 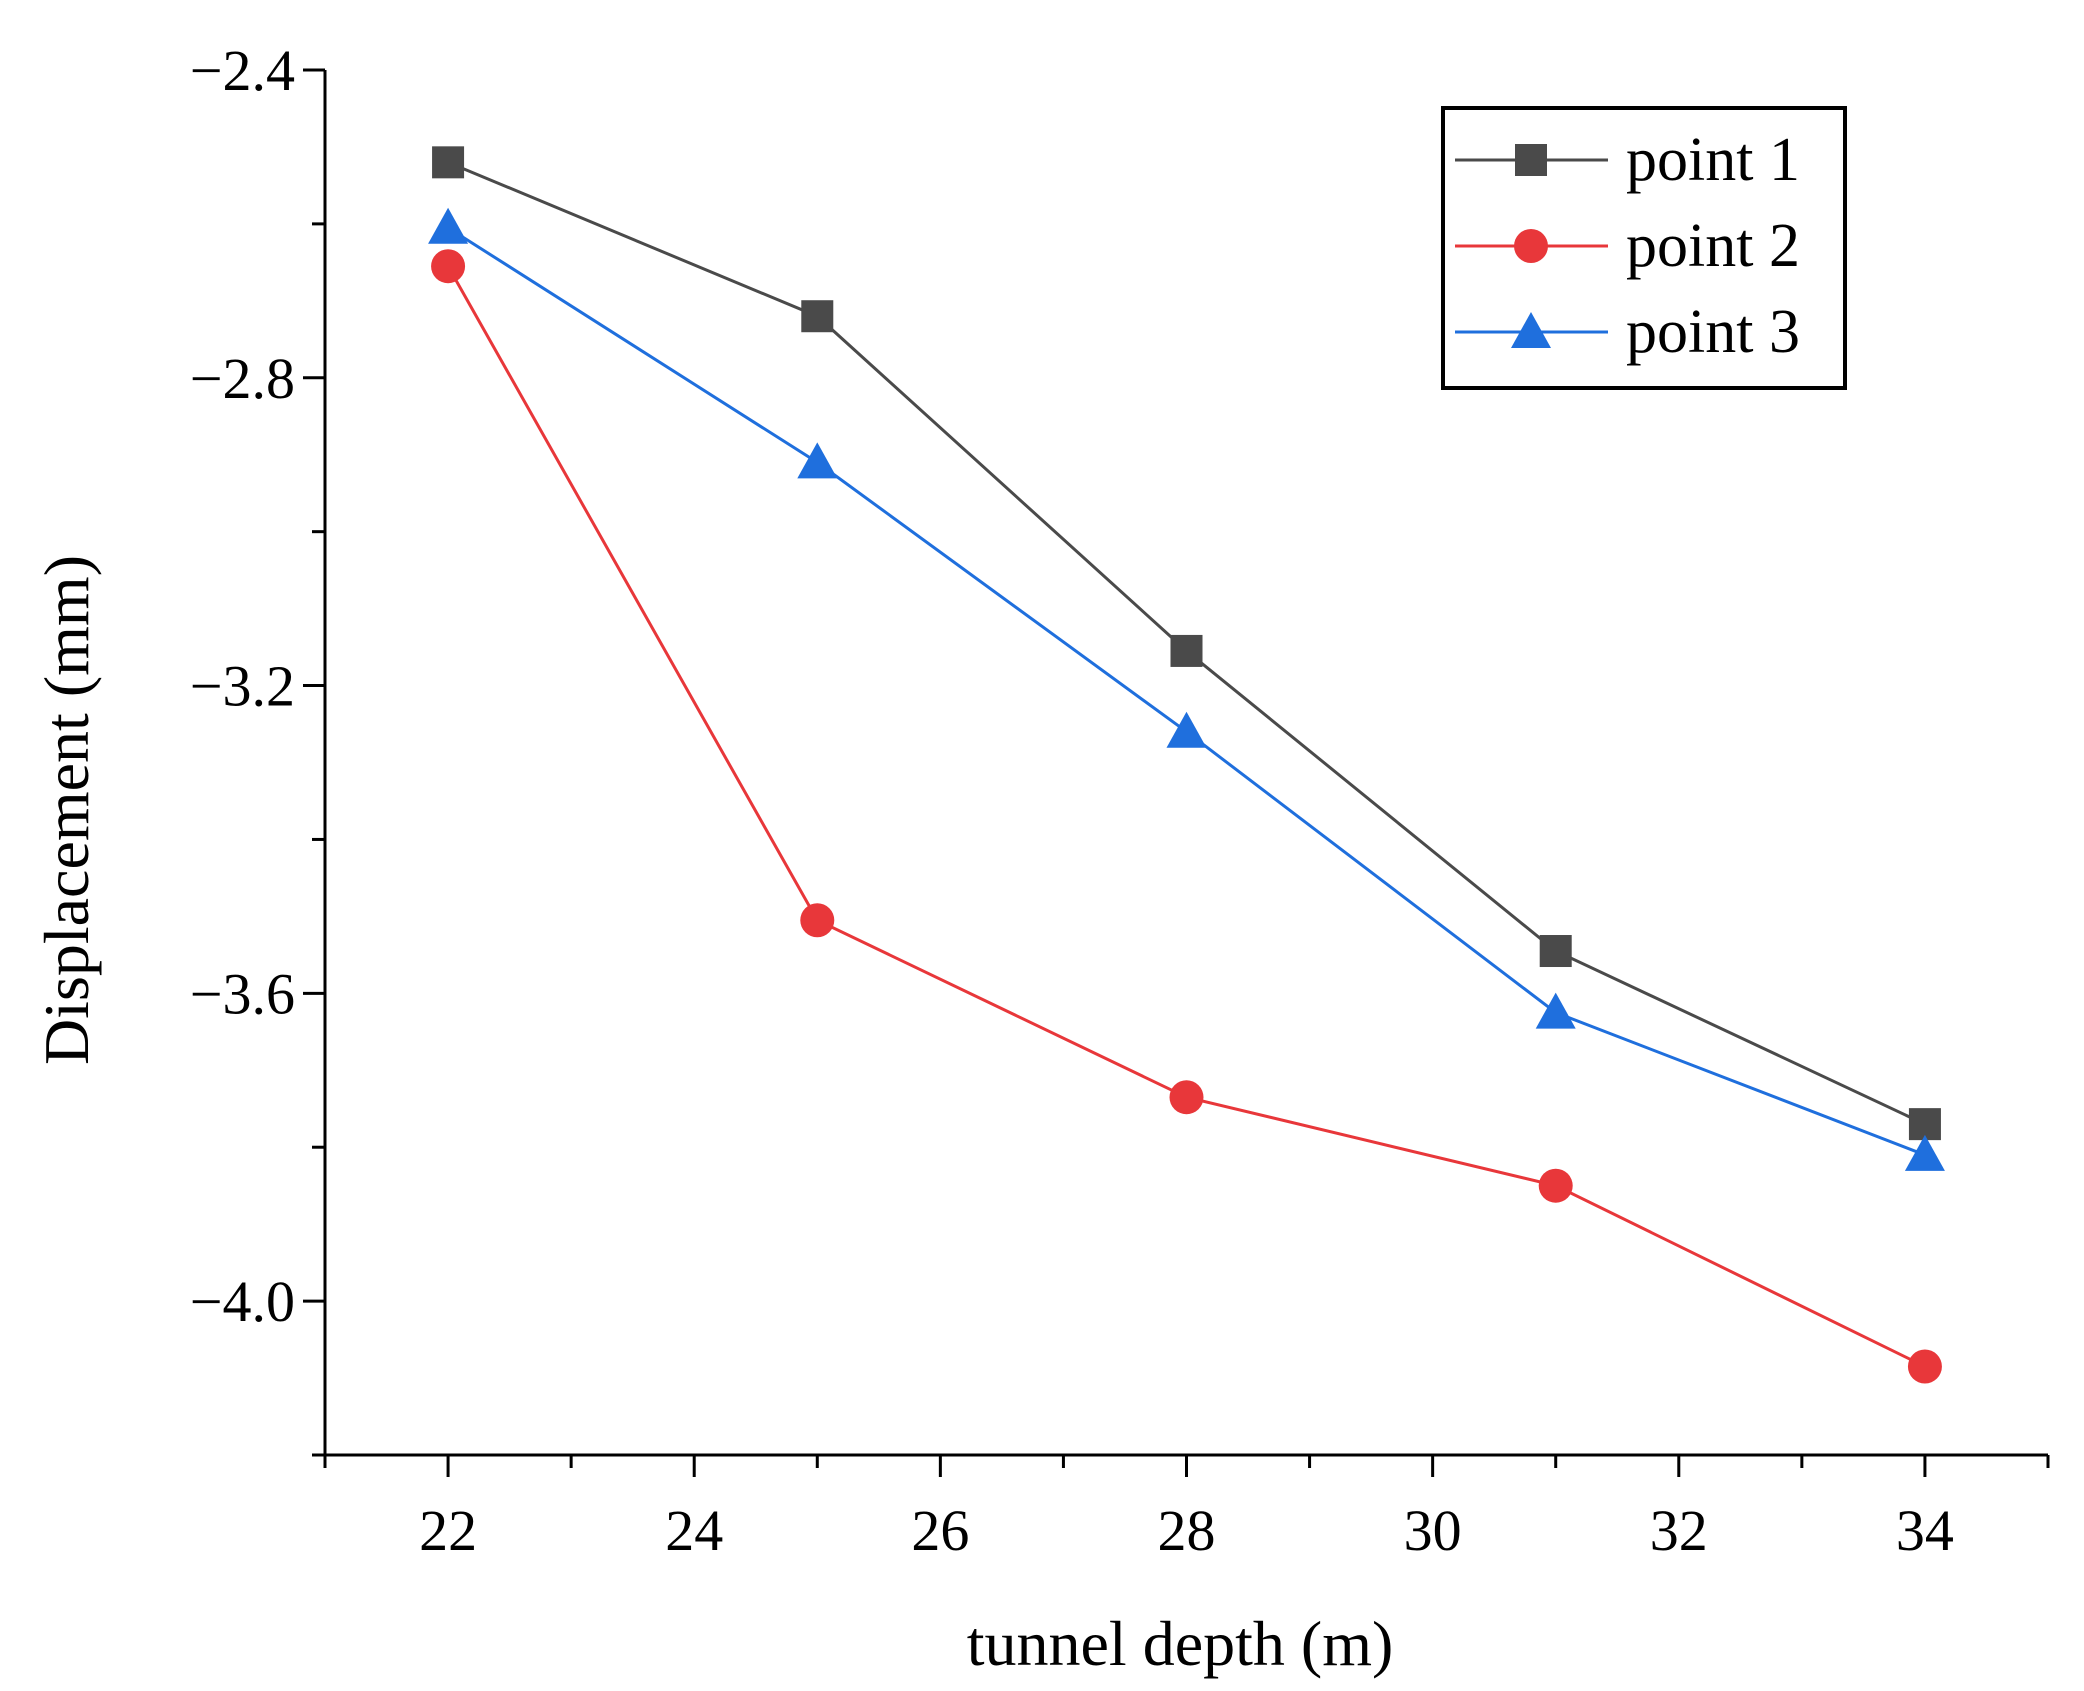 What do you see at coordinates (448, 1530) in the screenshot?
I see `x-tick-label: 22` at bounding box center [448, 1530].